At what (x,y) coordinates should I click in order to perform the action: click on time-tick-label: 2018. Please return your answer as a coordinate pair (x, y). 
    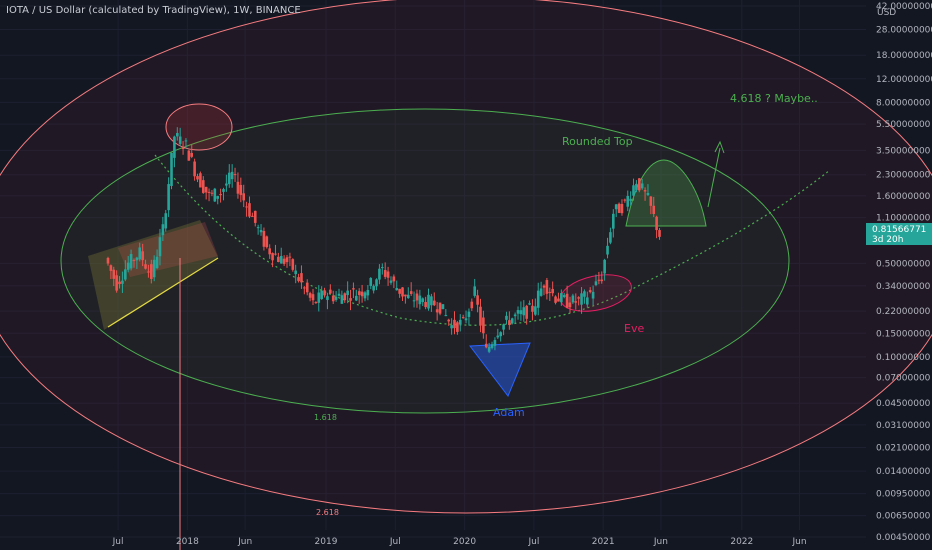
    Looking at the image, I should click on (187, 542).